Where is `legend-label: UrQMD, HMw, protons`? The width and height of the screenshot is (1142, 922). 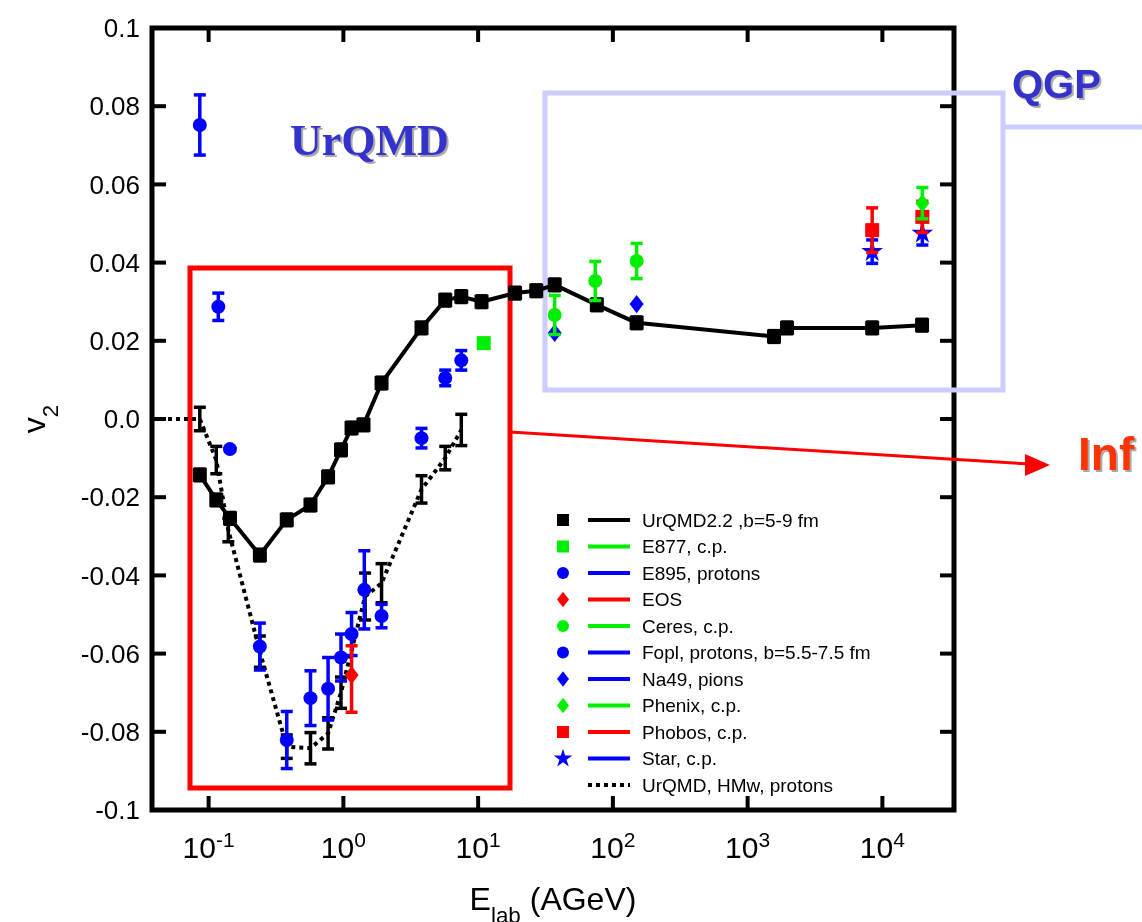
legend-label: UrQMD, HMw, protons is located at coordinates (738, 785).